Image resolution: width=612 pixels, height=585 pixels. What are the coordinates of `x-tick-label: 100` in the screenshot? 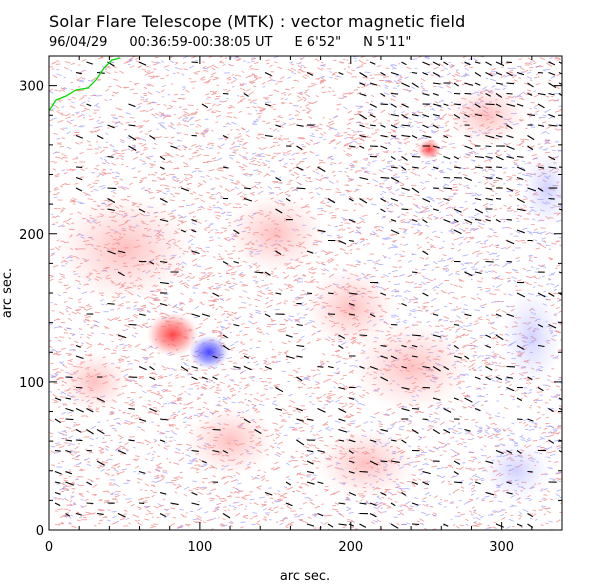 It's located at (199, 547).